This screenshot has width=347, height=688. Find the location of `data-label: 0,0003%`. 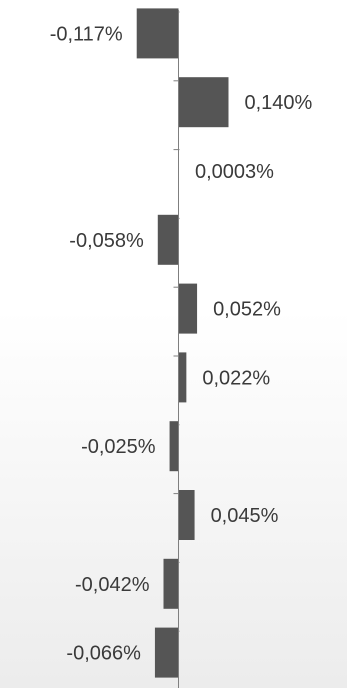

data-label: 0,0003% is located at coordinates (234, 172).